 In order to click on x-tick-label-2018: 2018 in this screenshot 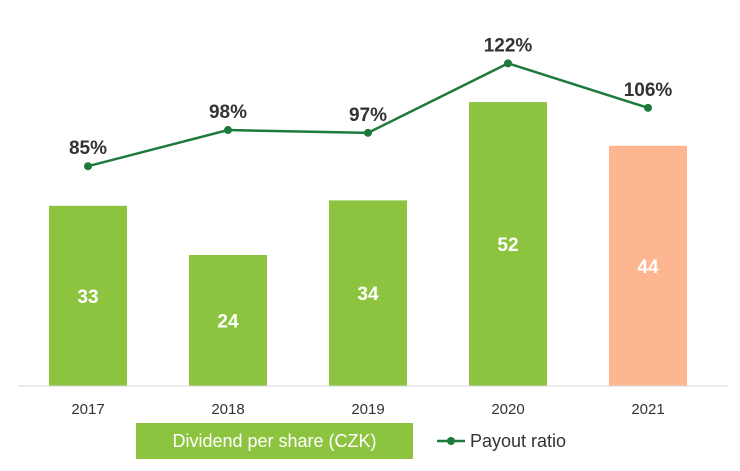, I will do `click(227, 409)`.